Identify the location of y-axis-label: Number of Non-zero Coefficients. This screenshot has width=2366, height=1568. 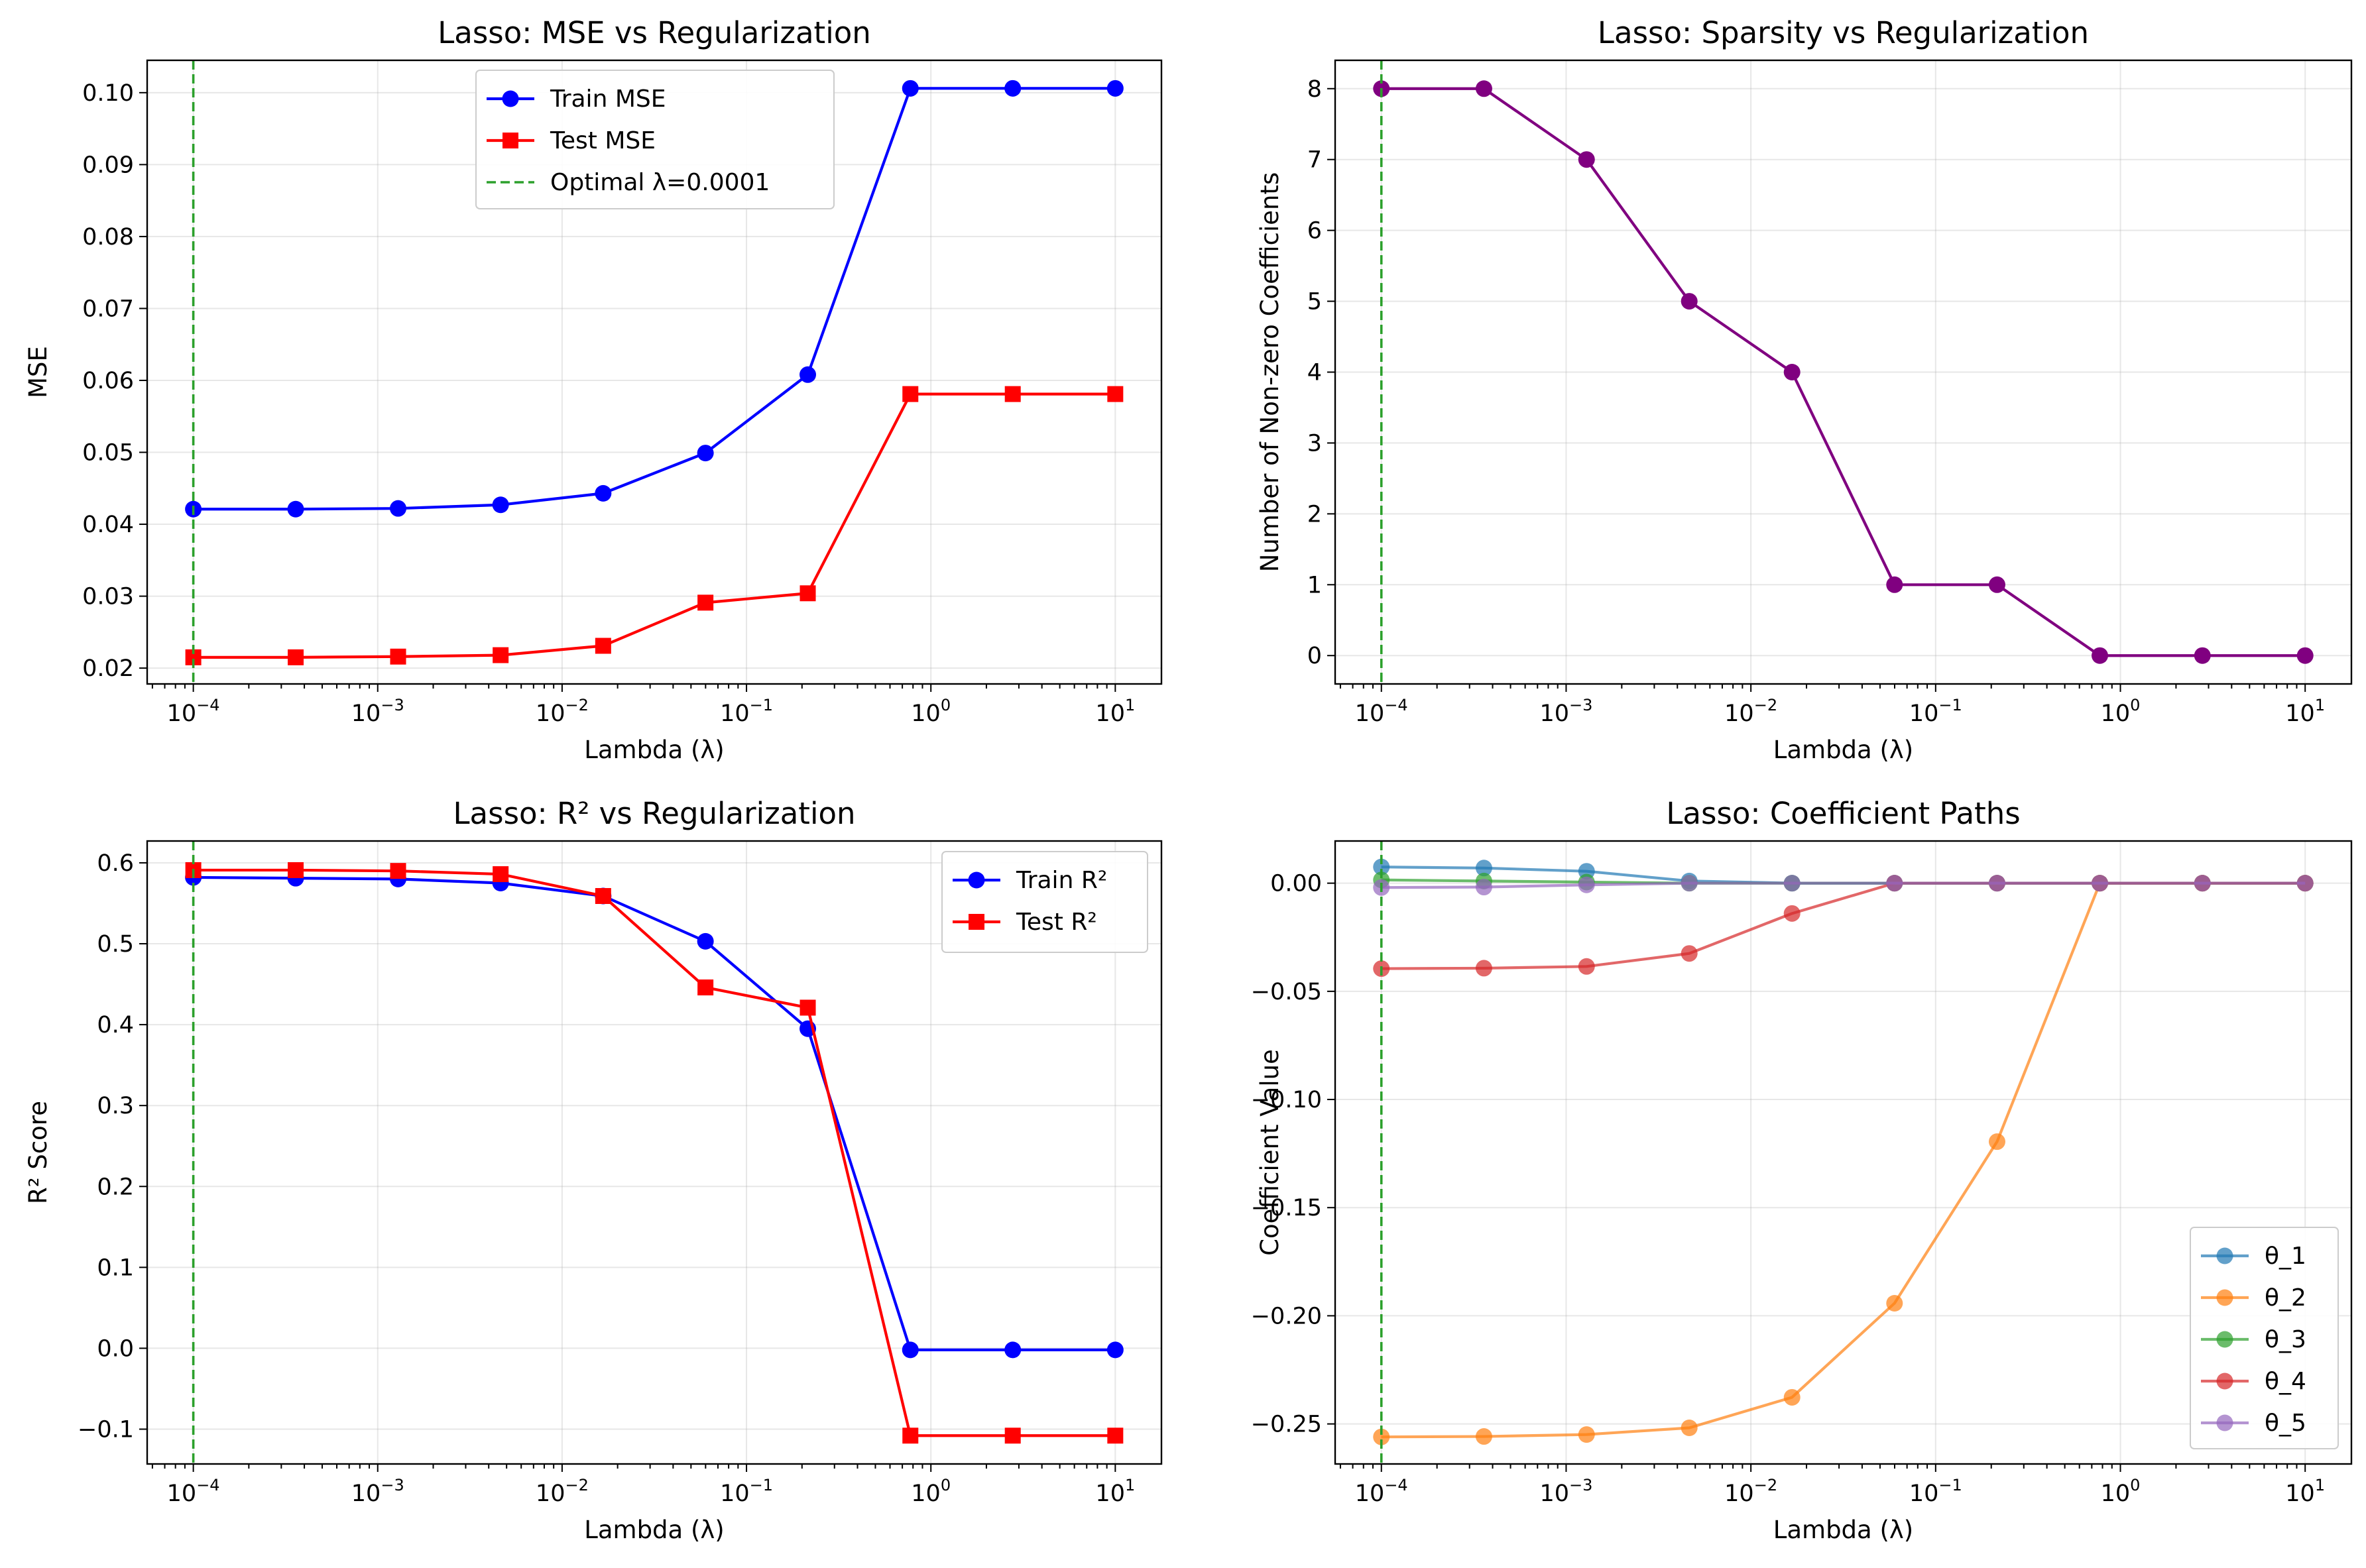
(1270, 373).